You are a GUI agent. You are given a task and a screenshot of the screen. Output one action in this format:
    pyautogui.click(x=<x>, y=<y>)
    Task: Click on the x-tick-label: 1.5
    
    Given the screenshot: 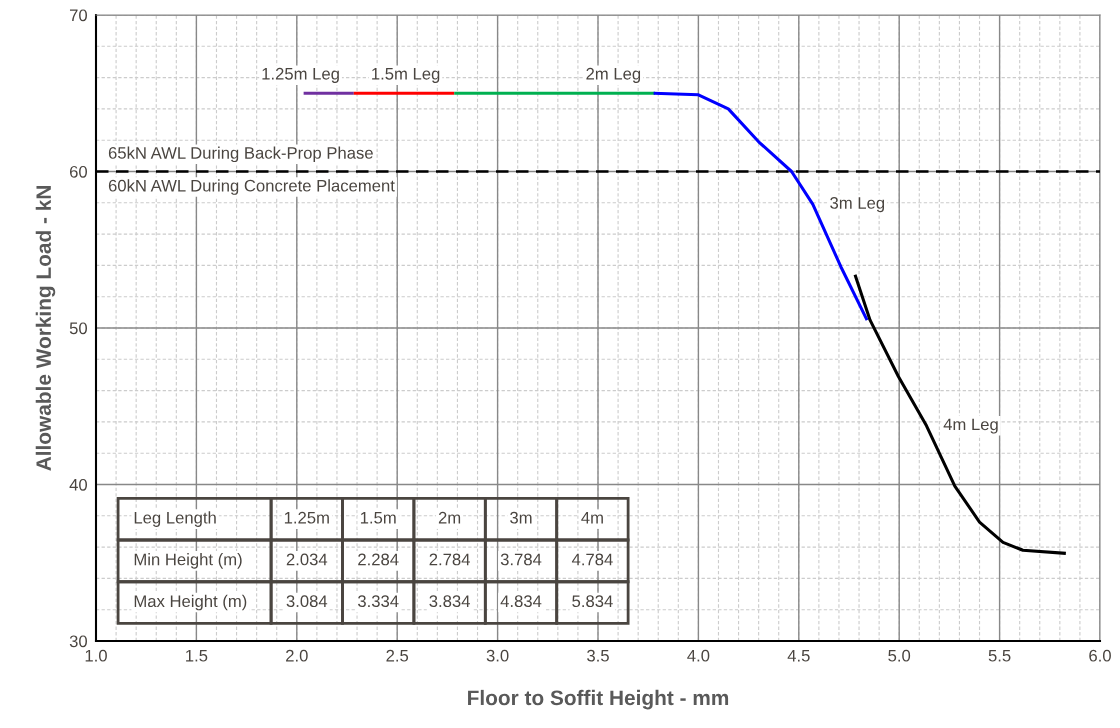 What is the action you would take?
    pyautogui.click(x=197, y=655)
    